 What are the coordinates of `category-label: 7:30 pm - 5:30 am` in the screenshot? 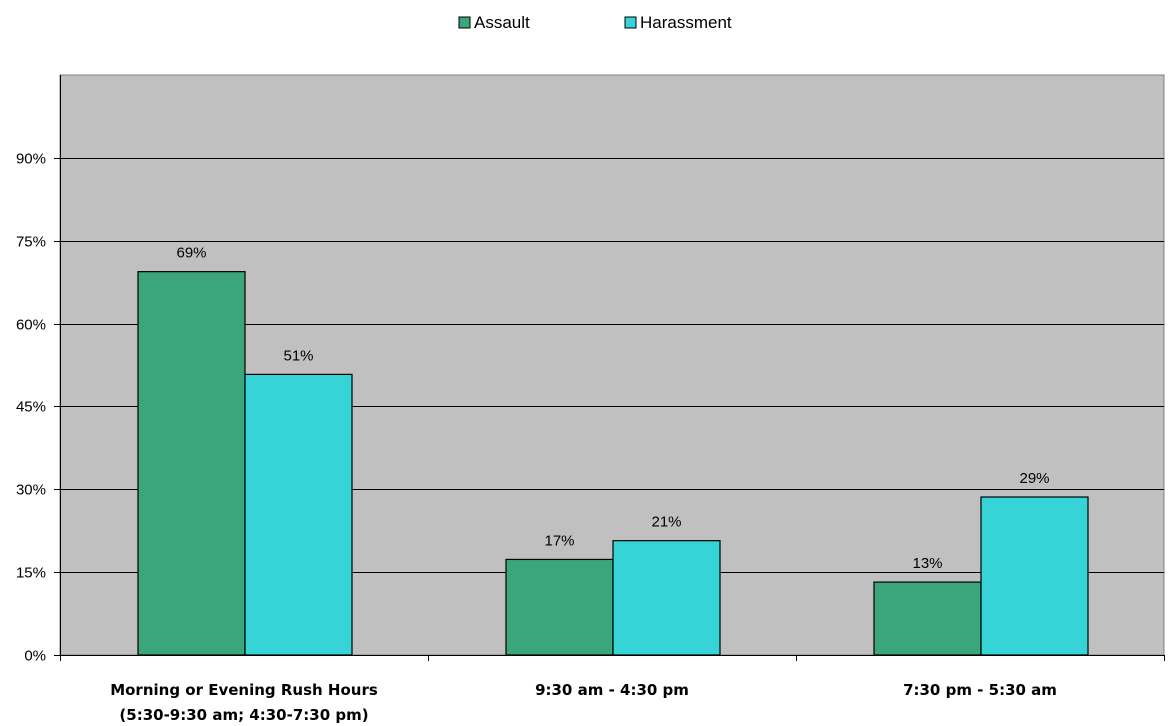 It's located at (980, 690).